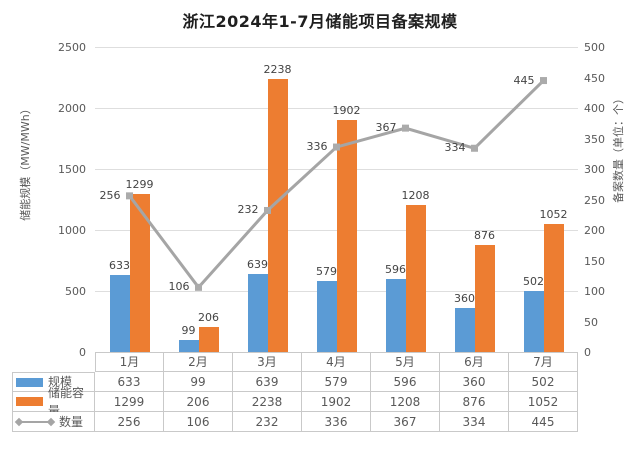 The image size is (640, 449). What do you see at coordinates (594, 108) in the screenshot?
I see `right-axis-tick-label: 400` at bounding box center [594, 108].